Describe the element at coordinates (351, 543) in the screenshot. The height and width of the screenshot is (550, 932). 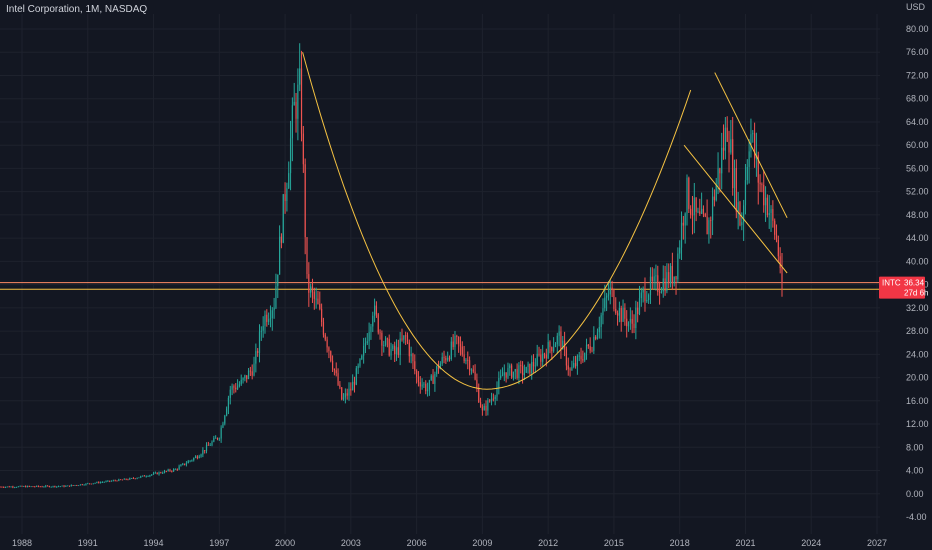
I see `x-tick-label: 2003` at that location.